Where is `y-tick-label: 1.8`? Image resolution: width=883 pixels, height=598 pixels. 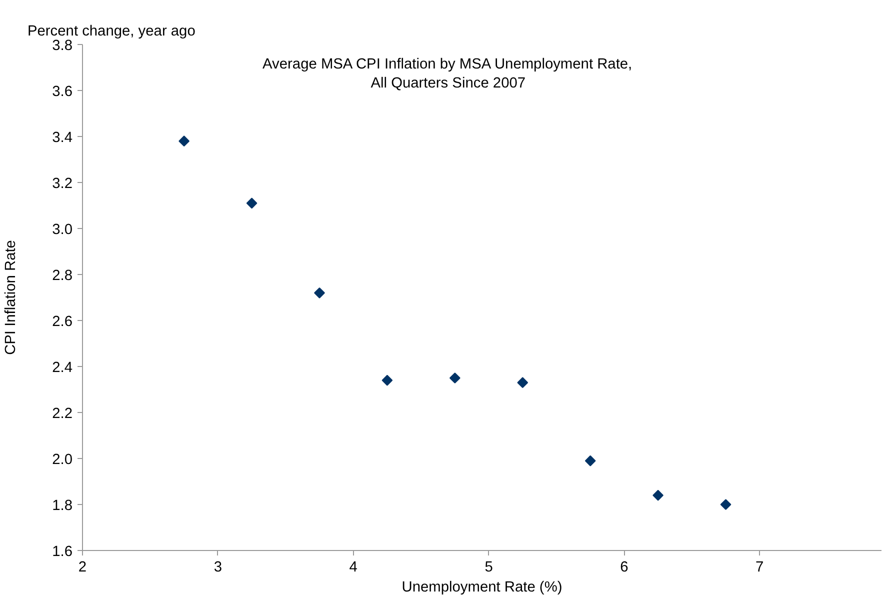 y-tick-label: 1.8 is located at coordinates (62, 506).